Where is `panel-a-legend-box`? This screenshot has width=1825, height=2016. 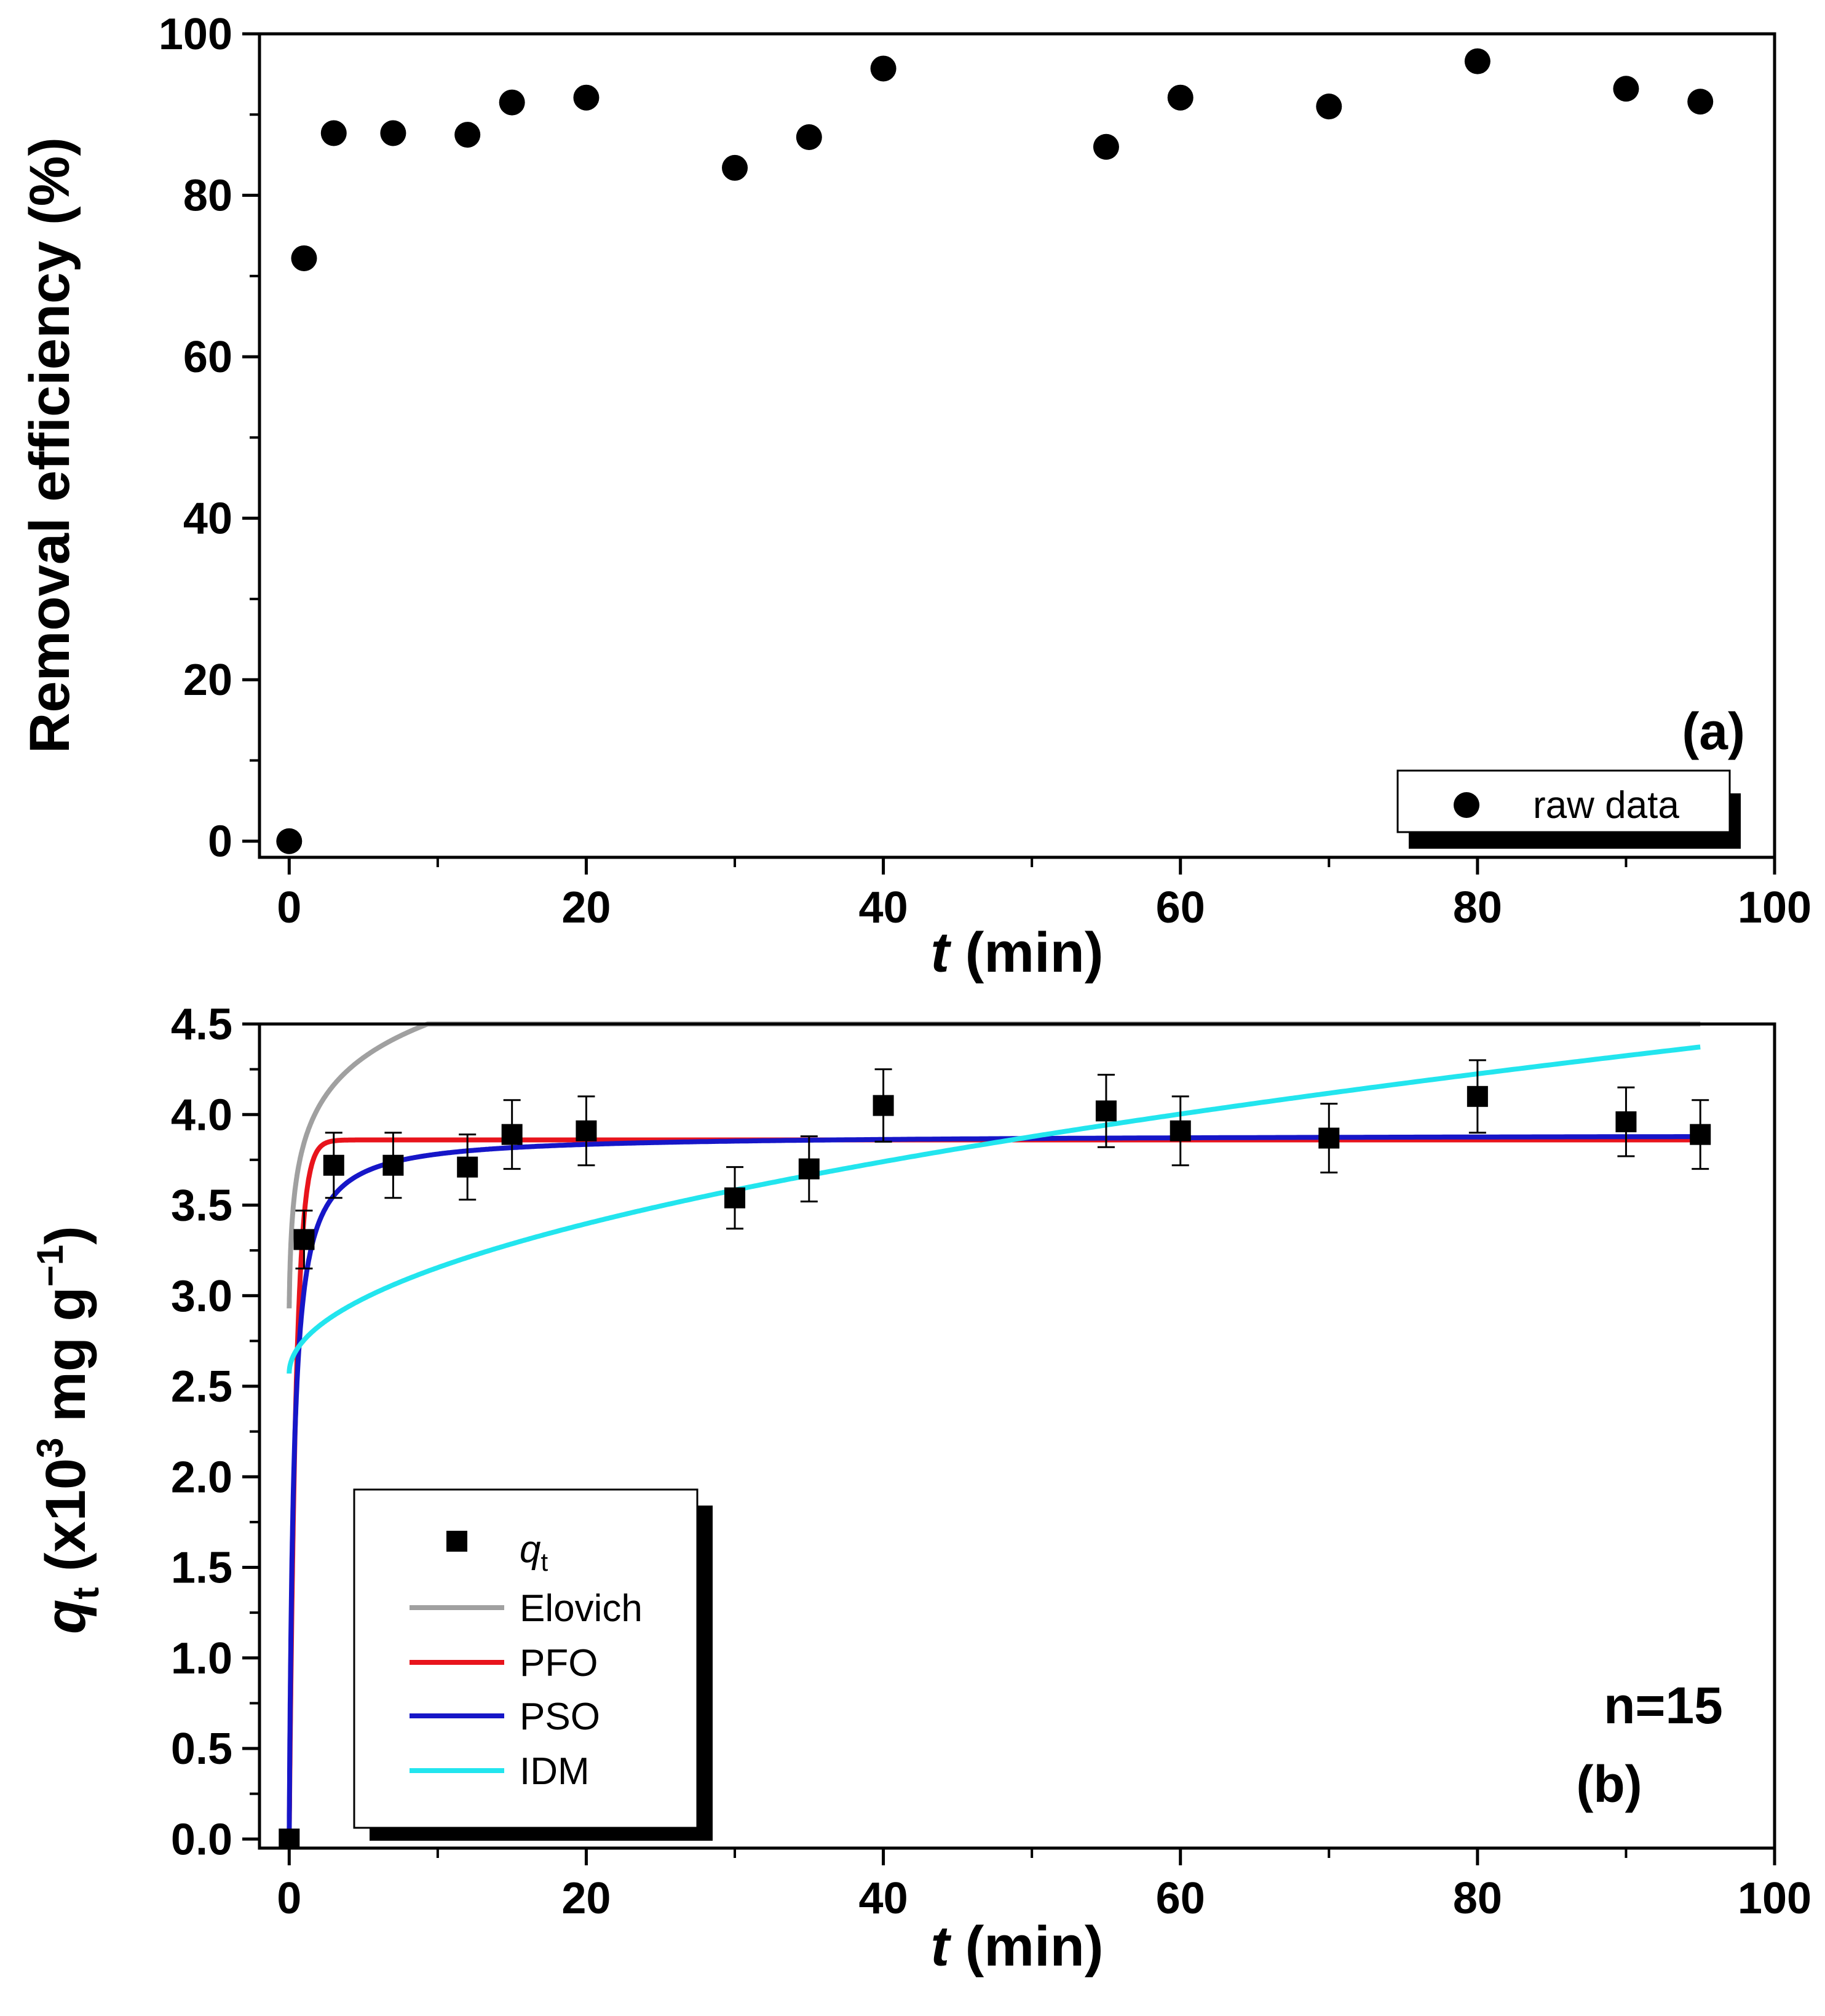
panel-a-legend-box is located at coordinates (1563, 801).